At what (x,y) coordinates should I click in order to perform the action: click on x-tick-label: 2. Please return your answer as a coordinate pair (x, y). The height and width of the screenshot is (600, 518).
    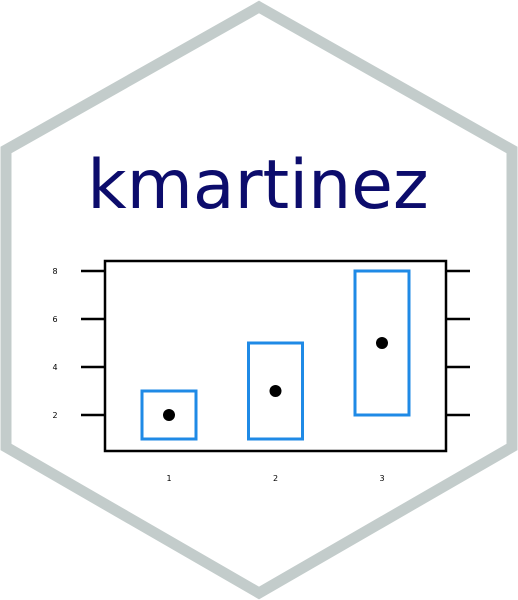
    Looking at the image, I should click on (275, 478).